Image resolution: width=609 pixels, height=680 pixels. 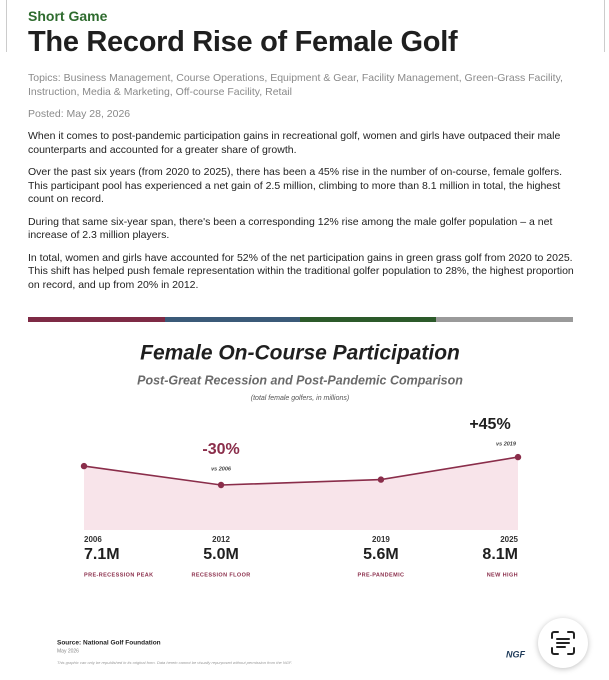 What do you see at coordinates (220, 575) in the screenshot?
I see `point-label: RECESSION FLOOR` at bounding box center [220, 575].